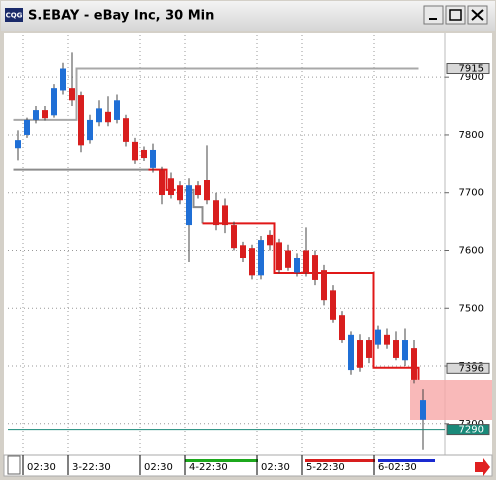 This screenshot has height=480, width=496. What do you see at coordinates (471, 308) in the screenshot?
I see `y-tick-label: 7500` at bounding box center [471, 308].